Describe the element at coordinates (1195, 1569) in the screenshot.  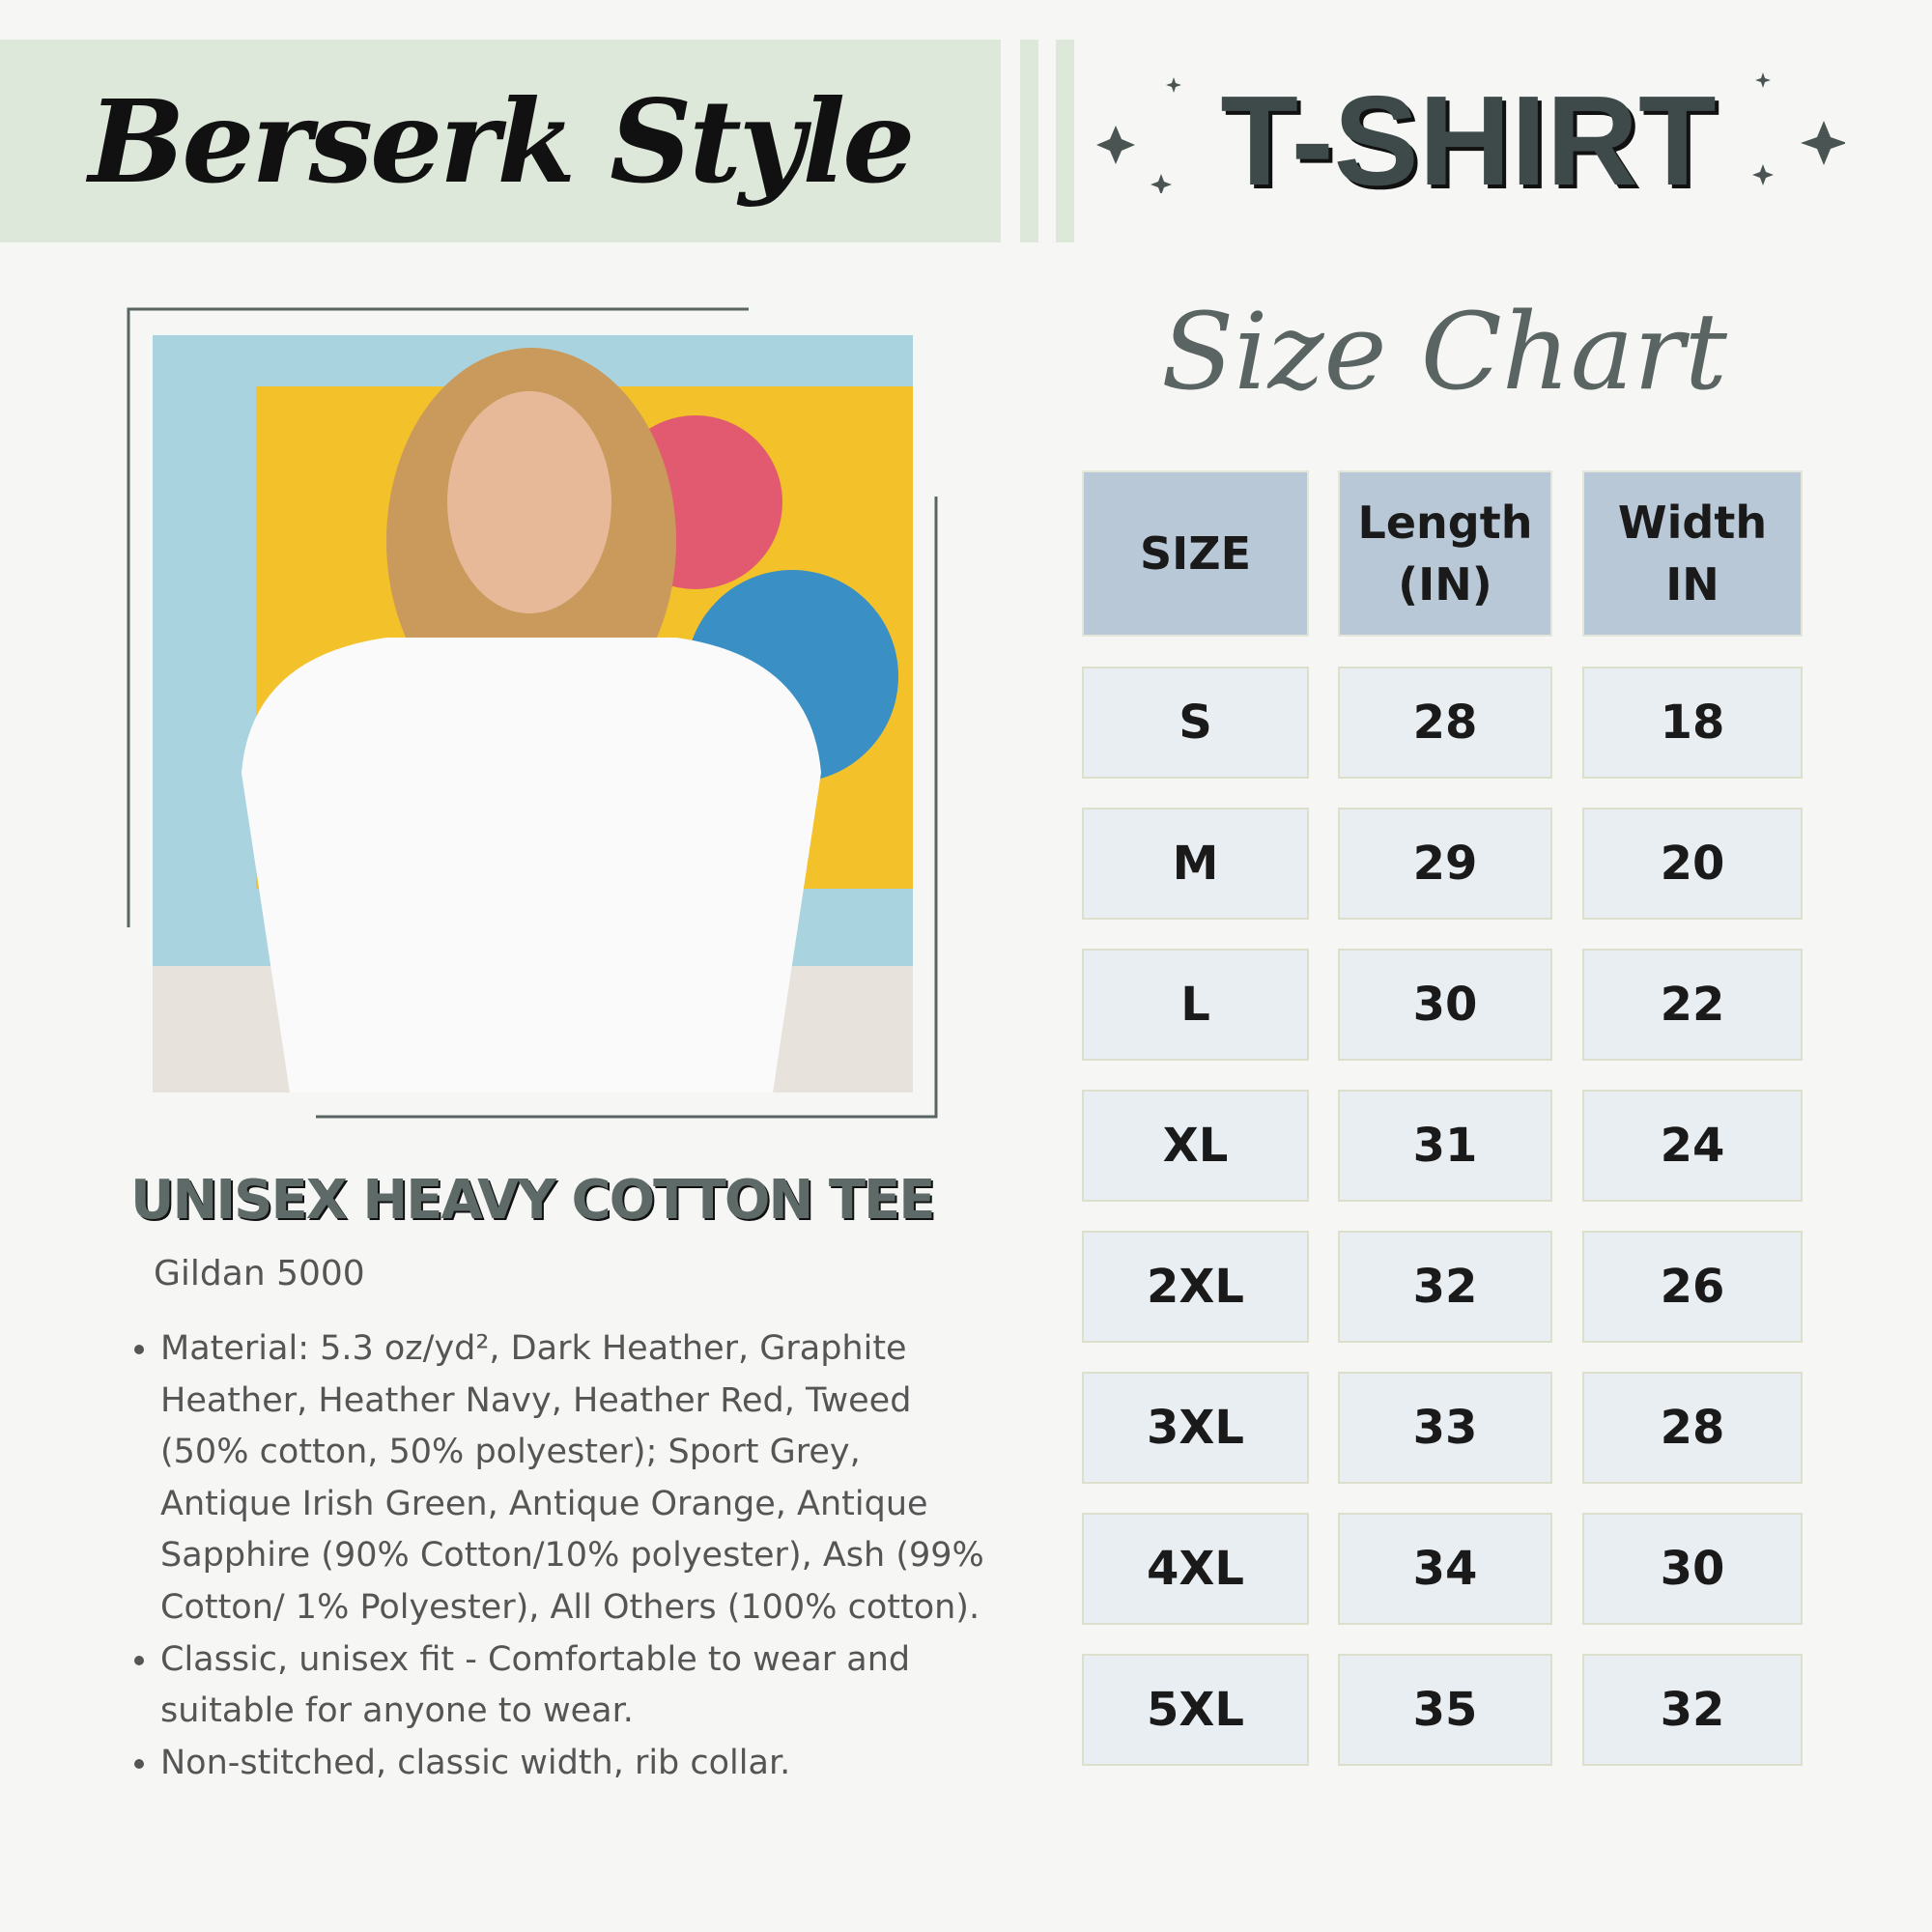
I see `table-cell: 4XL` at that location.